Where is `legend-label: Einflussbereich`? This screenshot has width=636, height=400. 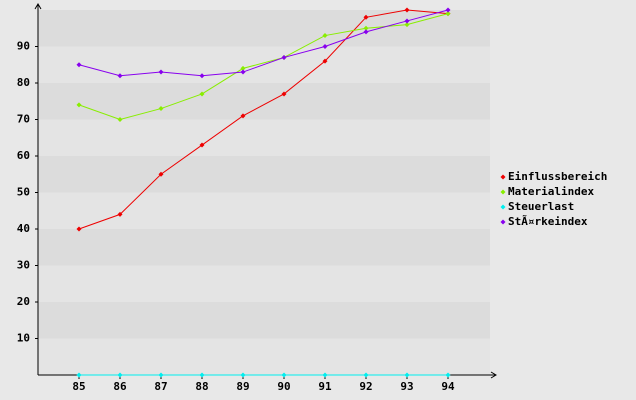
legend-label: Einflussbereich is located at coordinates (557, 176).